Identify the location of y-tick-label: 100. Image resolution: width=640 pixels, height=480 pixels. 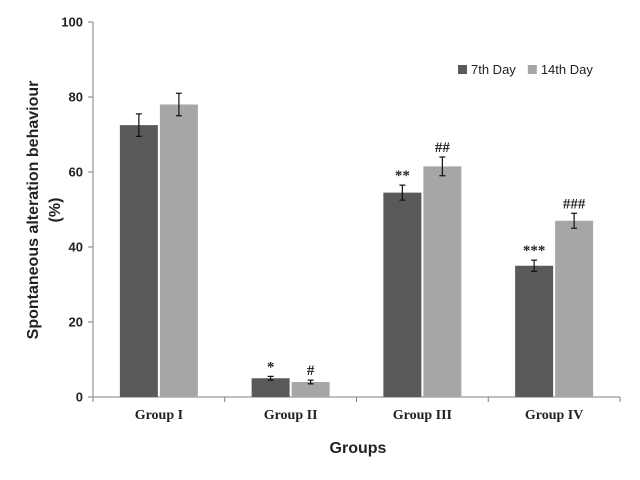
(72, 22).